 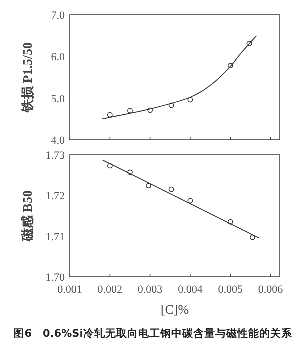 I want to click on y-tick-label: 1.71, so click(x=55, y=237).